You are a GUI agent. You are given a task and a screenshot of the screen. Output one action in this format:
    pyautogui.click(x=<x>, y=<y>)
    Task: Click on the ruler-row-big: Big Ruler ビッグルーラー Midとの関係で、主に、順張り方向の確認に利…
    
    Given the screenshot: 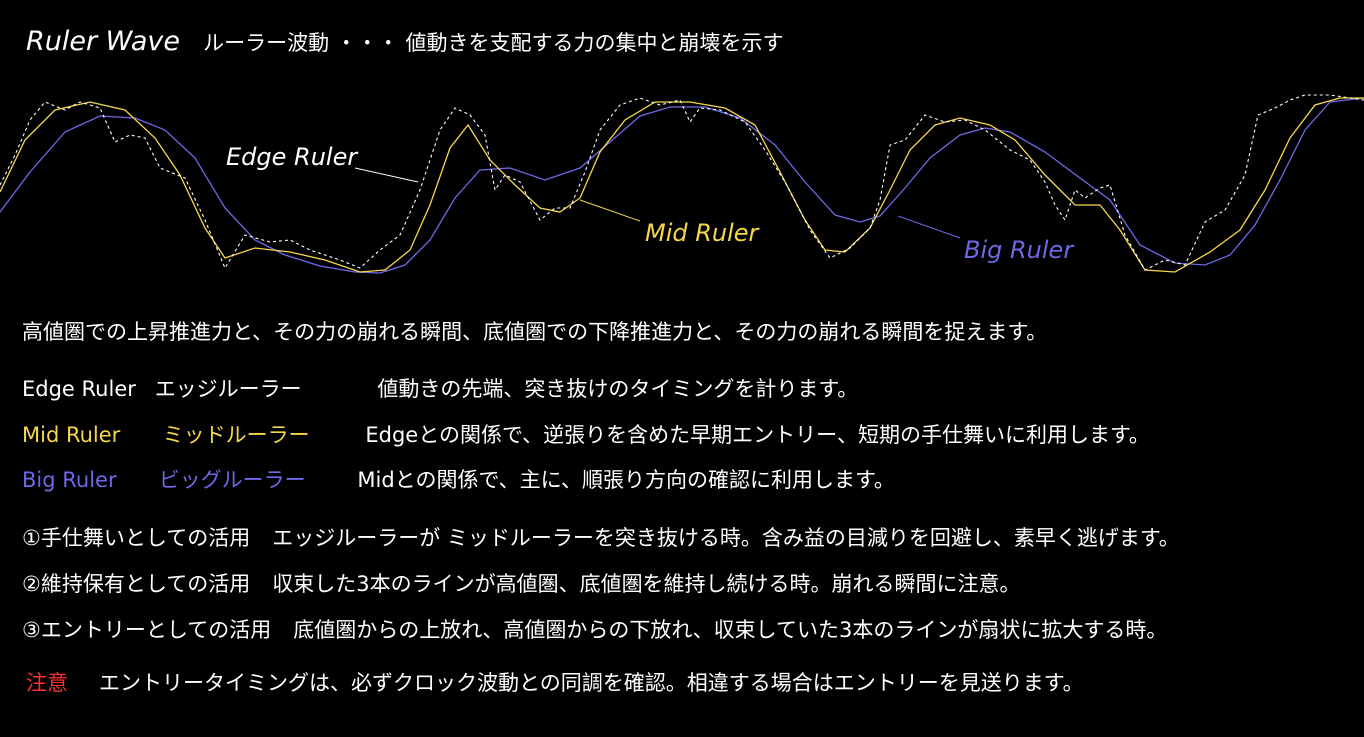 What is the action you would take?
    pyautogui.click(x=458, y=479)
    